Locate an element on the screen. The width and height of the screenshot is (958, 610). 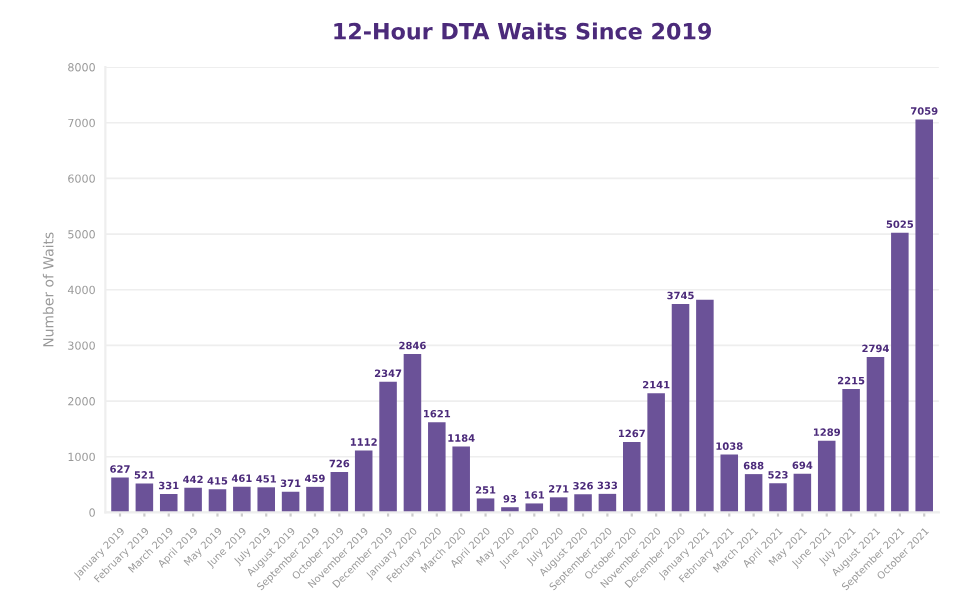
chart-title: 12-Hour DTA Waits Since 2019 is located at coordinates (522, 31).